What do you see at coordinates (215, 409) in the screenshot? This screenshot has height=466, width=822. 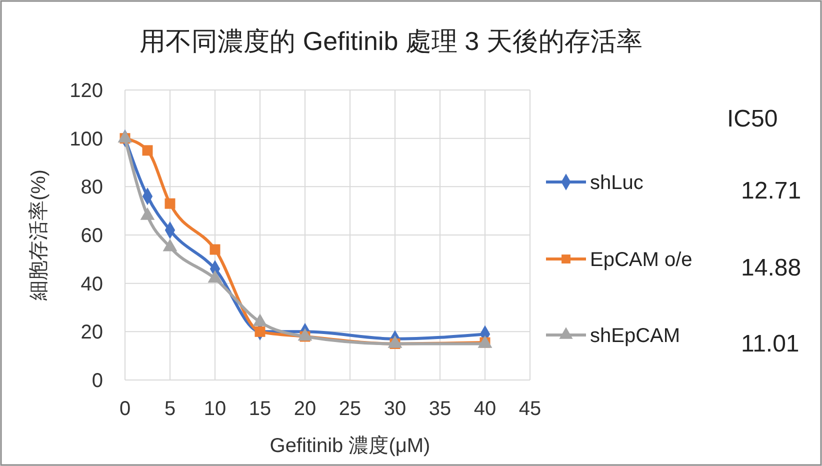 I see `x-tick-label: 10` at bounding box center [215, 409].